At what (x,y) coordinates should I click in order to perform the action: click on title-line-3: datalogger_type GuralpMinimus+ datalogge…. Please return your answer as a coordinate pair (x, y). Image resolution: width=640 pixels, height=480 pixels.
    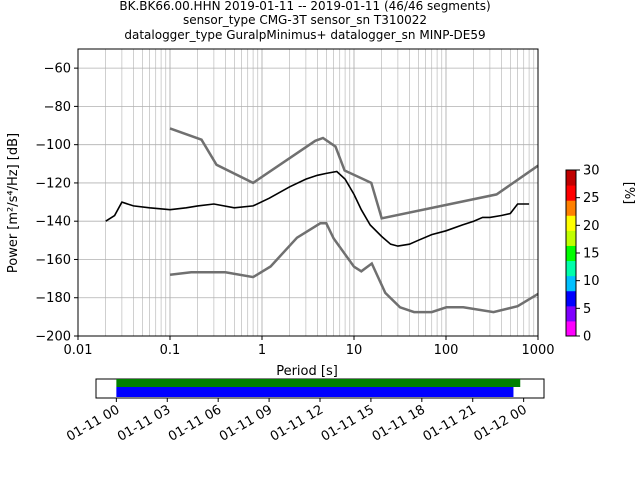
    Looking at the image, I should click on (304, 35).